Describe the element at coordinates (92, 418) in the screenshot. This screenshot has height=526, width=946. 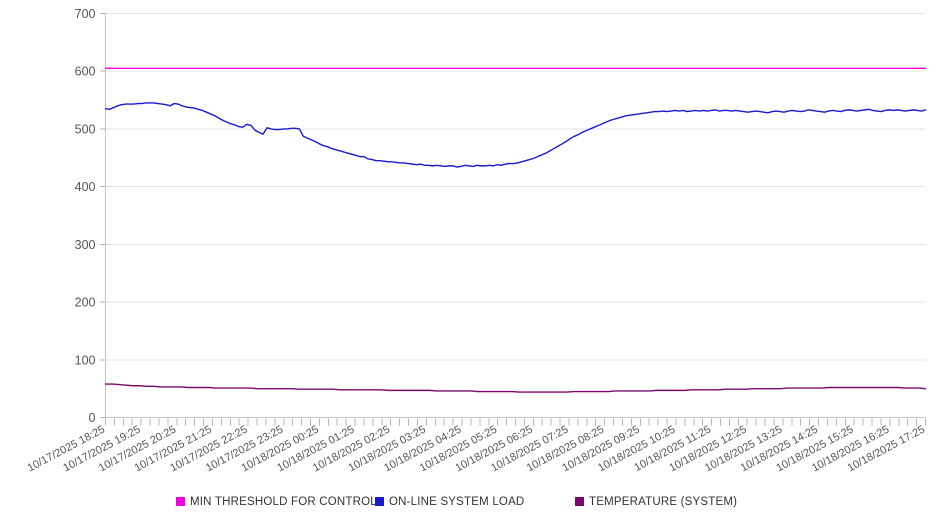
I see `y-axis-tick-label: 0` at that location.